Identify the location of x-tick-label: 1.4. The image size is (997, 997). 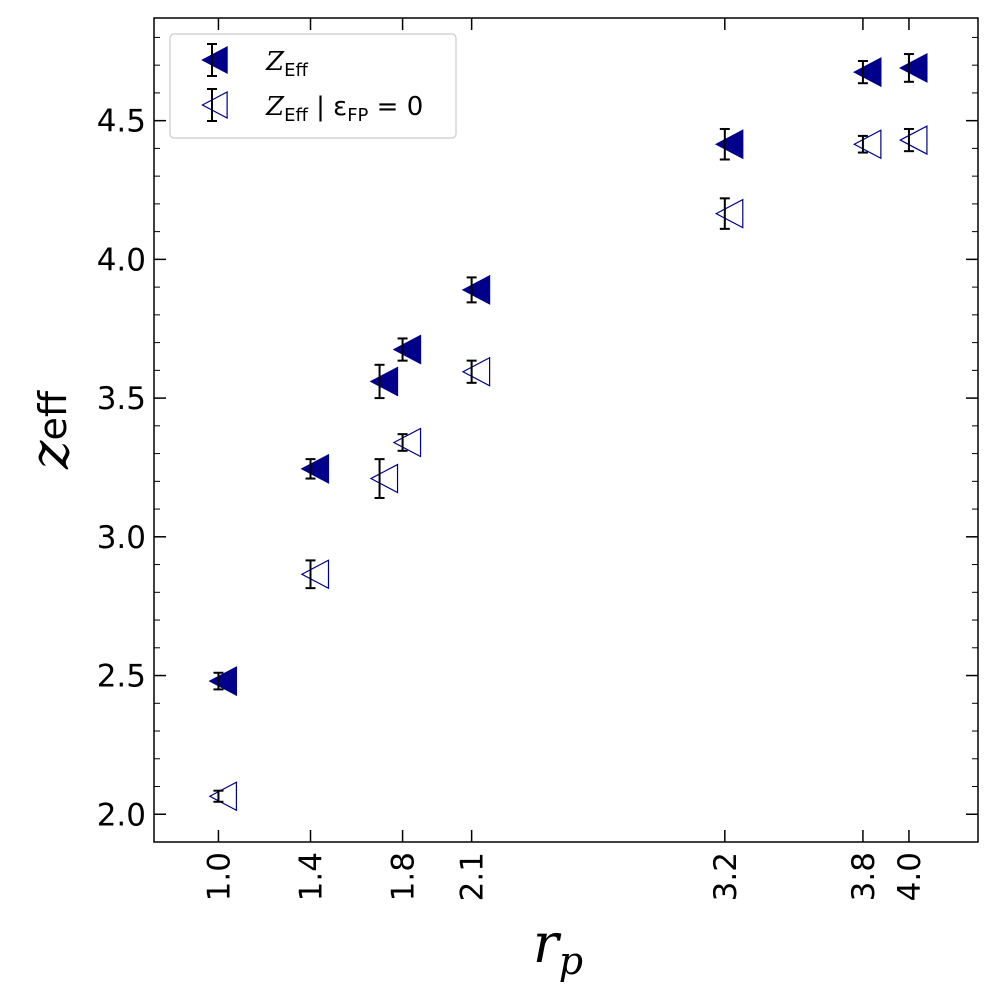
(312, 876).